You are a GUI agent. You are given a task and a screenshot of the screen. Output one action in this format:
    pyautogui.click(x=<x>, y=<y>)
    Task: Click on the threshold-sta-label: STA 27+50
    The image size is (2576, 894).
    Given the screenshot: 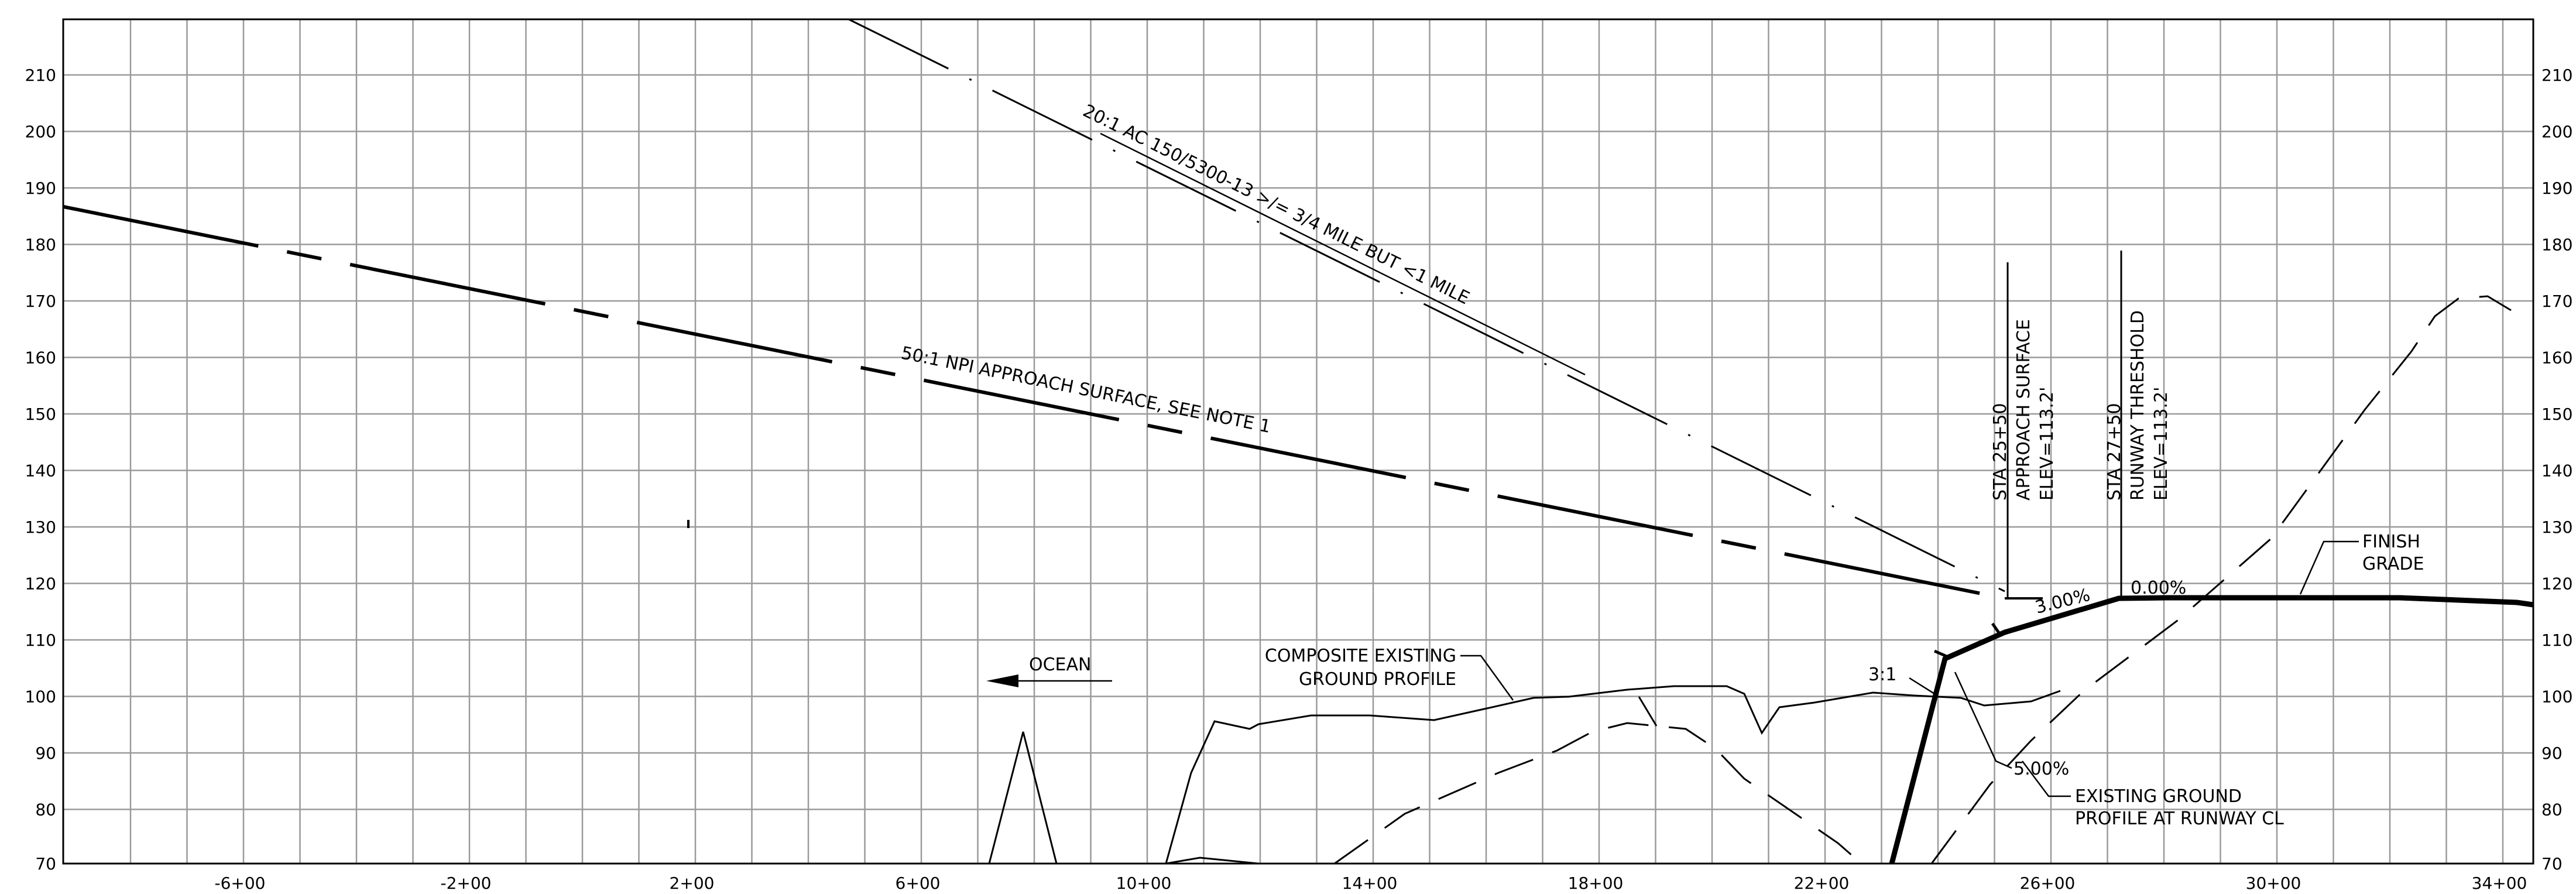 What is the action you would take?
    pyautogui.click(x=2114, y=452)
    